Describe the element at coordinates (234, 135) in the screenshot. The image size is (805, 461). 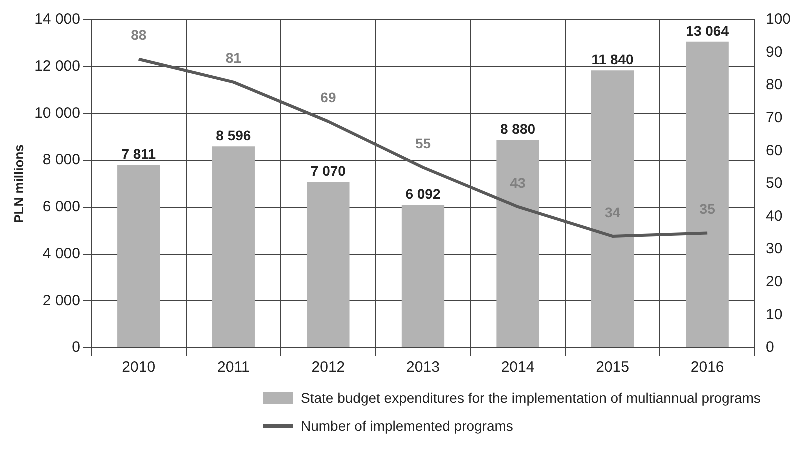
I see `data-label: 8 596` at that location.